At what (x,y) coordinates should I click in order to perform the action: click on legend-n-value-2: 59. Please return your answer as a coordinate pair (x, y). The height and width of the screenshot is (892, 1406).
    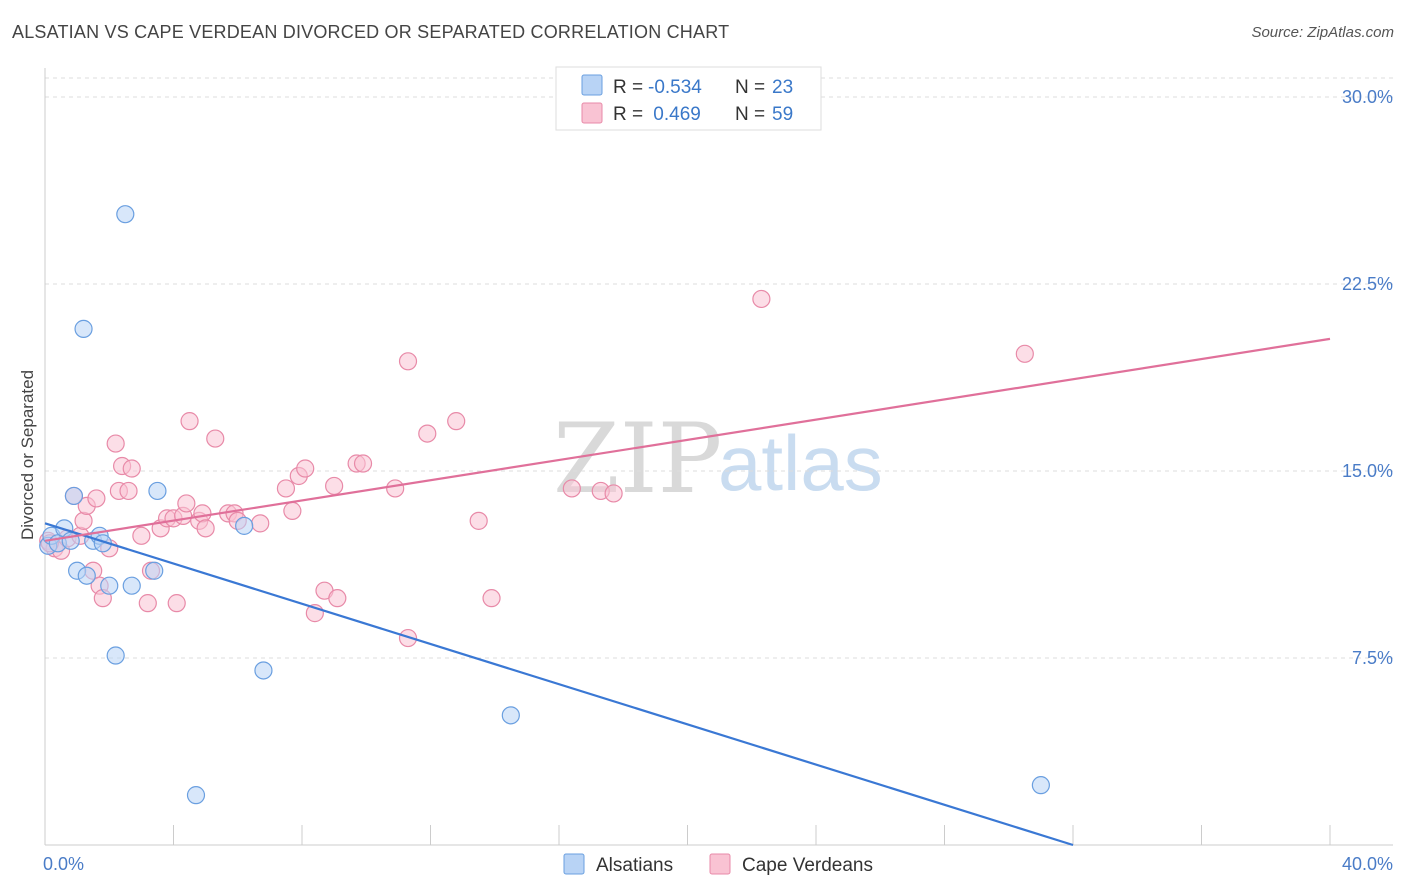
    Looking at the image, I should click on (782, 114).